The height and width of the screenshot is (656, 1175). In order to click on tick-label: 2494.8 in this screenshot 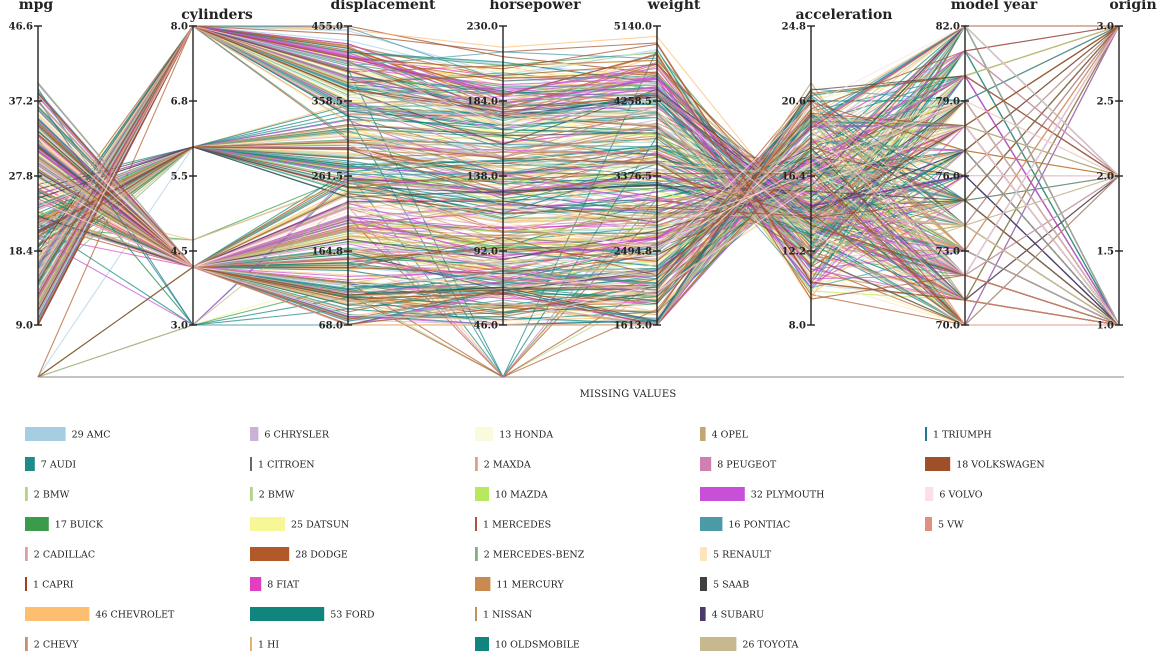, I will do `click(633, 252)`.